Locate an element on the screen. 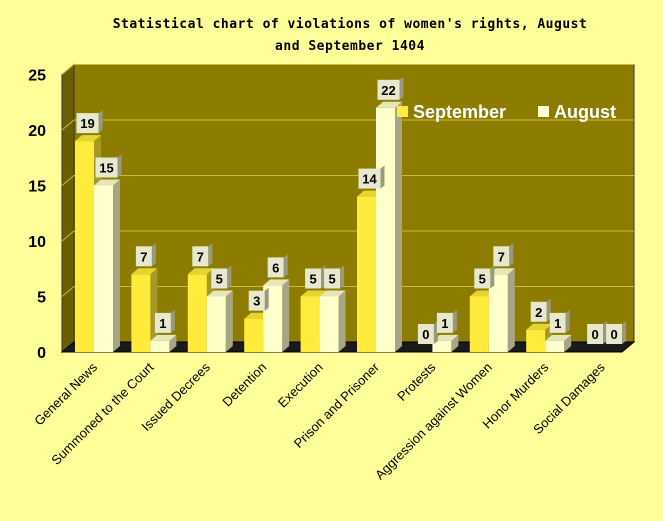  category-label: Execution is located at coordinates (300, 385).